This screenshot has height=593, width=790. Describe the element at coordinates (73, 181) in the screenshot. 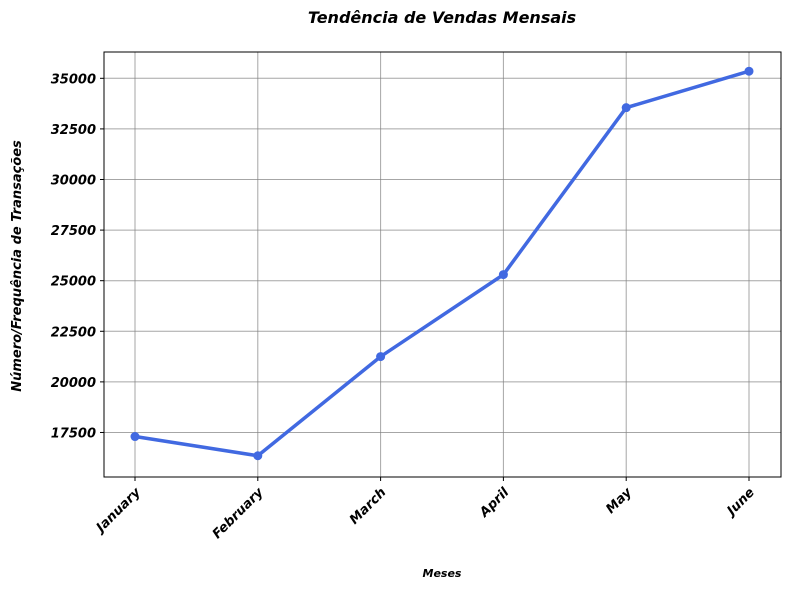

I see `y-tick-label: 30000` at that location.